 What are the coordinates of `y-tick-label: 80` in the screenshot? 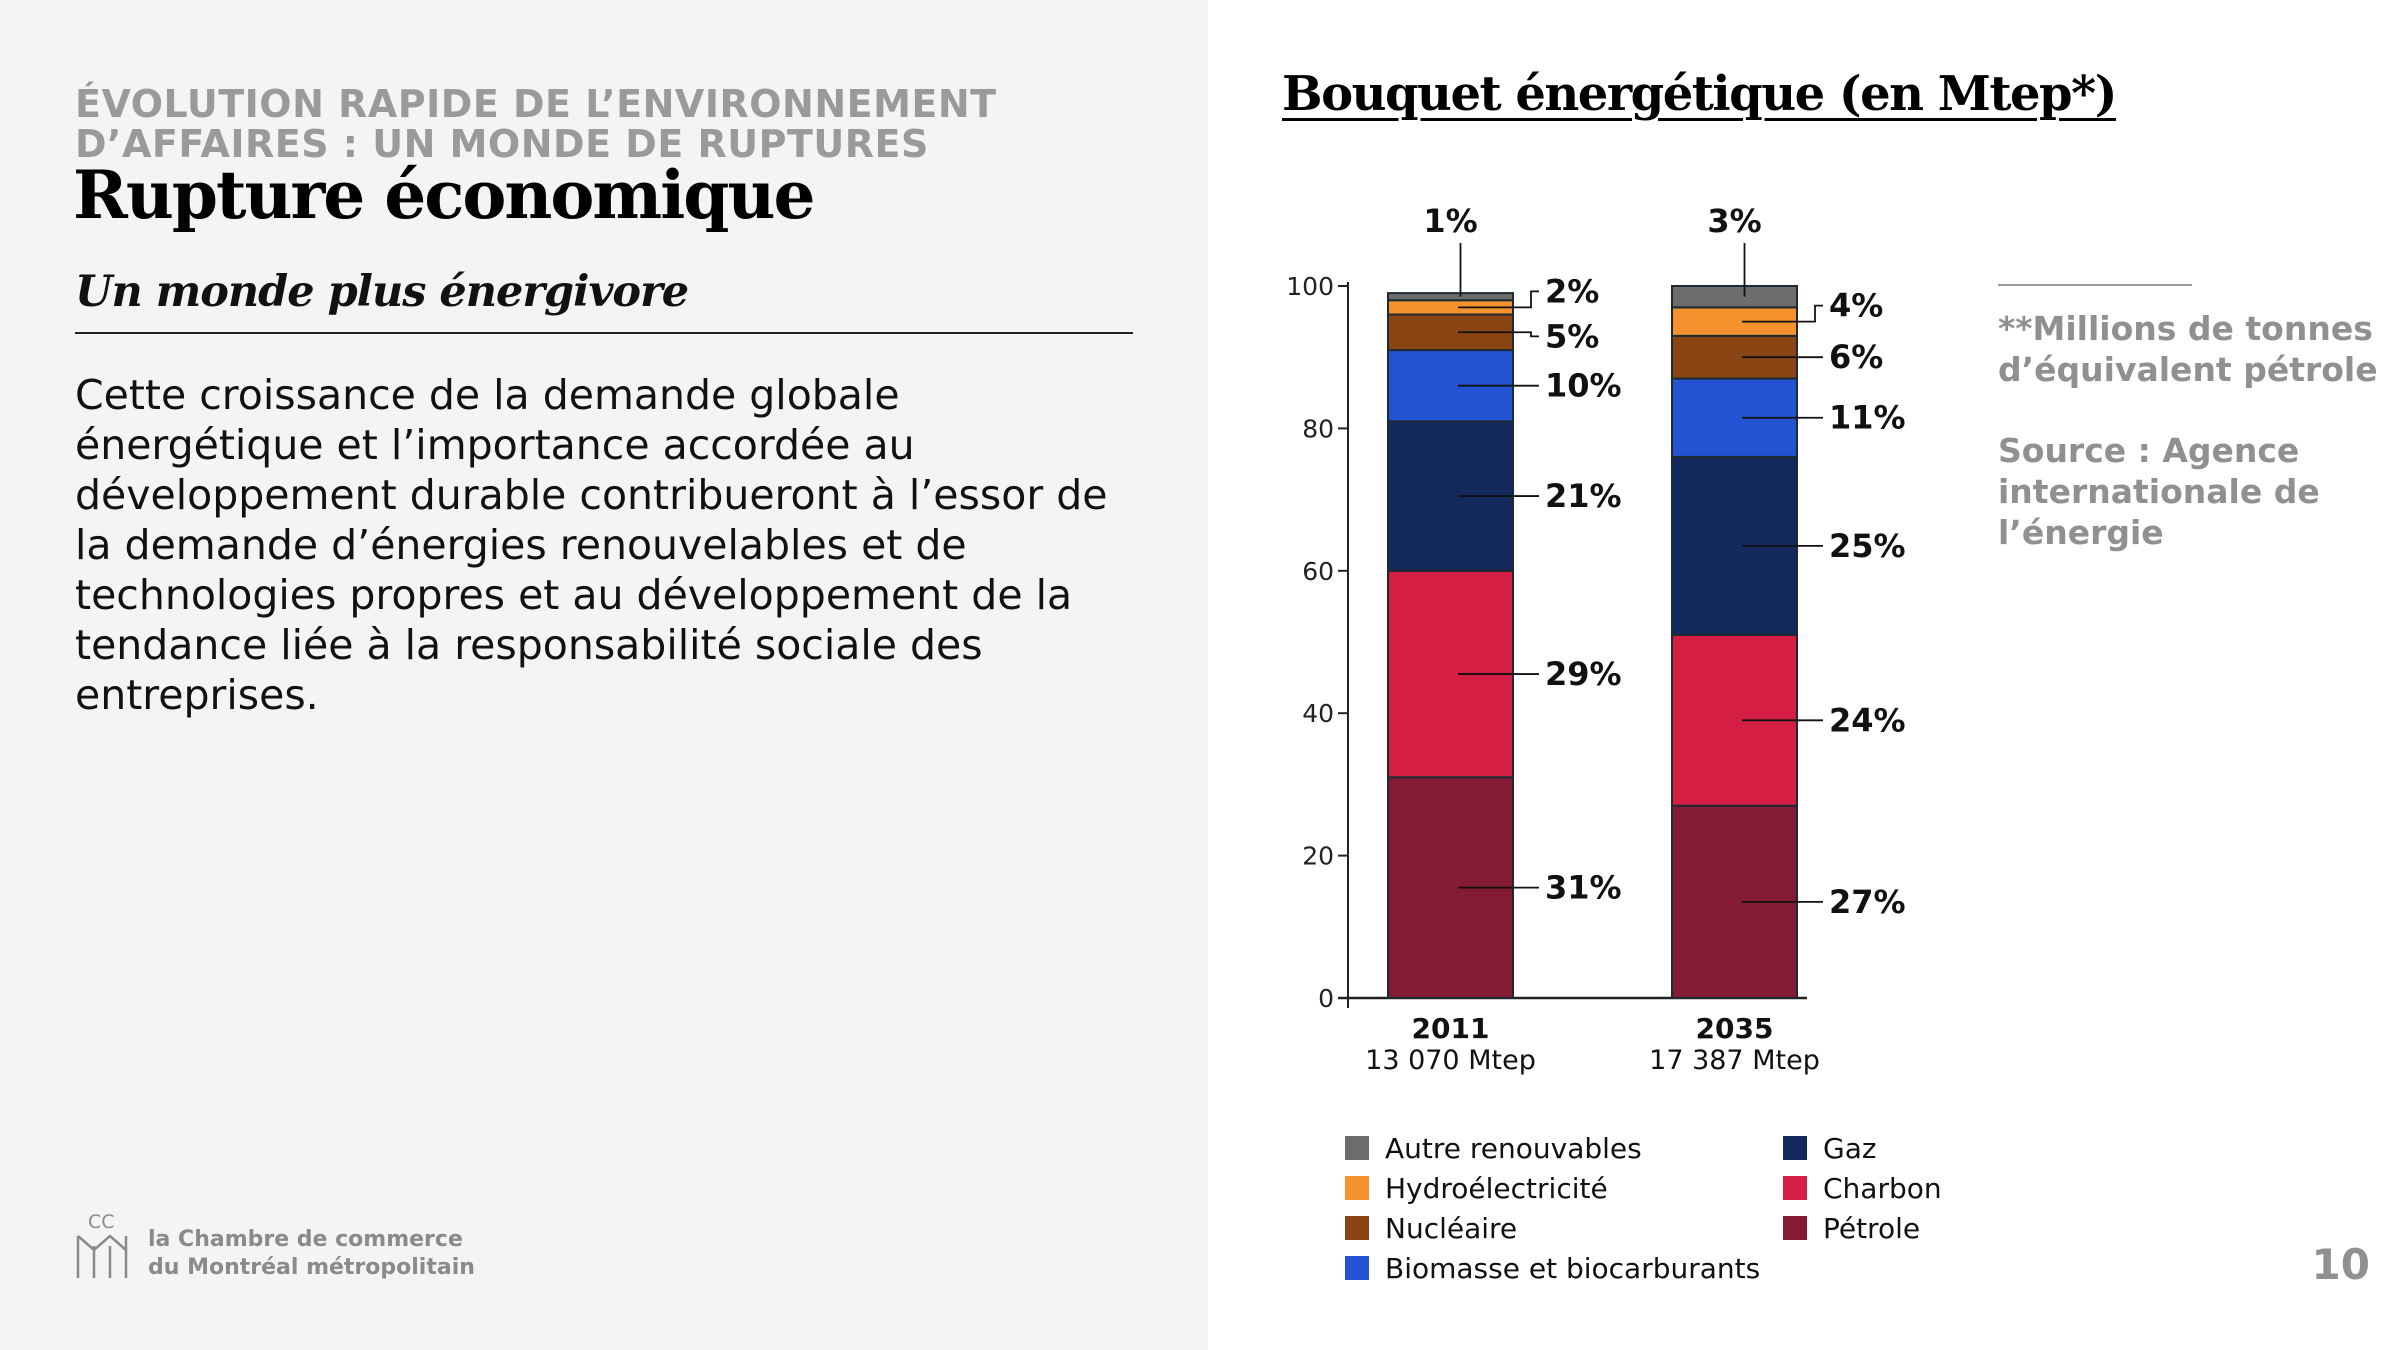 It's located at (1318, 428).